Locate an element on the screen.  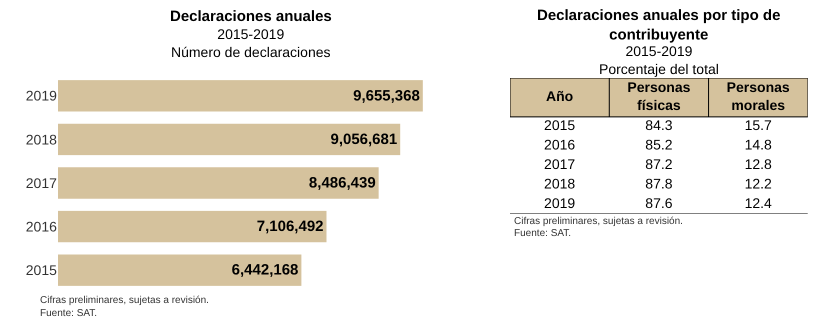
data-label: 7,106,492 is located at coordinates (290, 227).